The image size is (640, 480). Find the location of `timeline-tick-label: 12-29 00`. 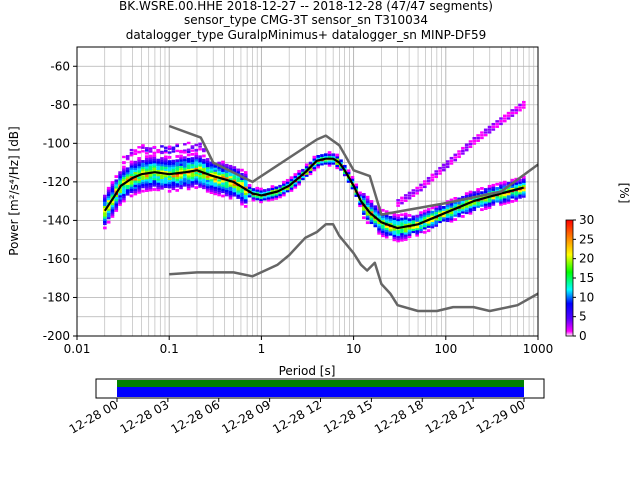

timeline-tick-label: 12-29 00 is located at coordinates (501, 416).